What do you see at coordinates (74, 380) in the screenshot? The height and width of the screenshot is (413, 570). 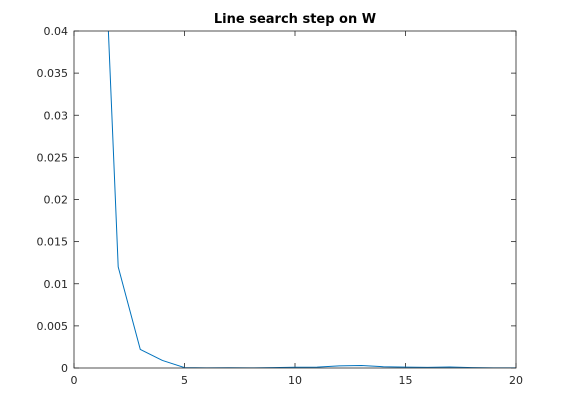 I see `x-tick-label: 0` at bounding box center [74, 380].